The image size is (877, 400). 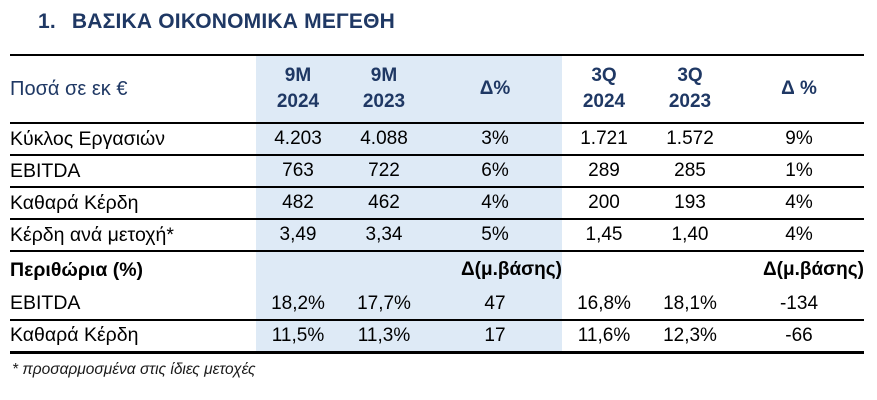 I want to click on col-header-3q-2024: 3Q 2024, so click(x=604, y=89).